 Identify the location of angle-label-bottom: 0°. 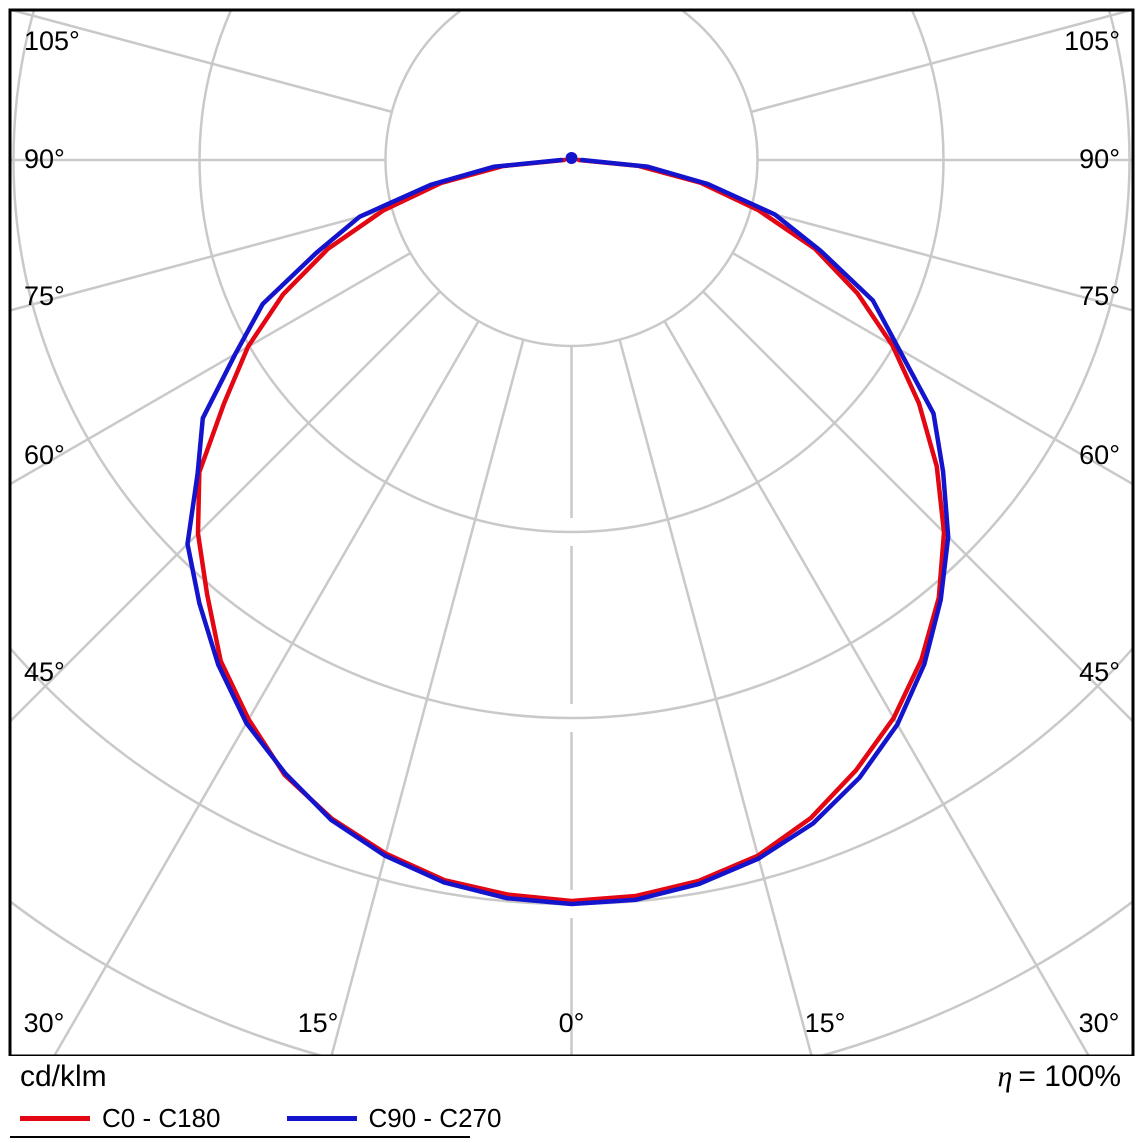
(572, 1023).